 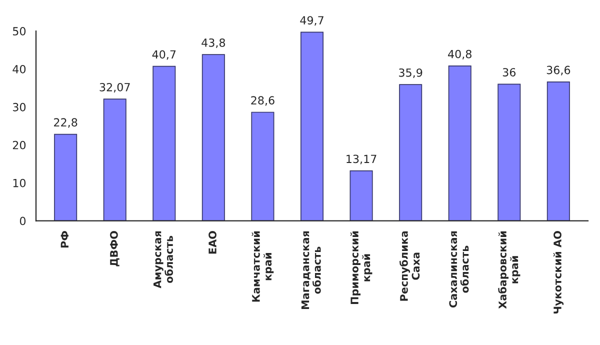 I want to click on x-tick-label: РФ, so click(x=64, y=239).